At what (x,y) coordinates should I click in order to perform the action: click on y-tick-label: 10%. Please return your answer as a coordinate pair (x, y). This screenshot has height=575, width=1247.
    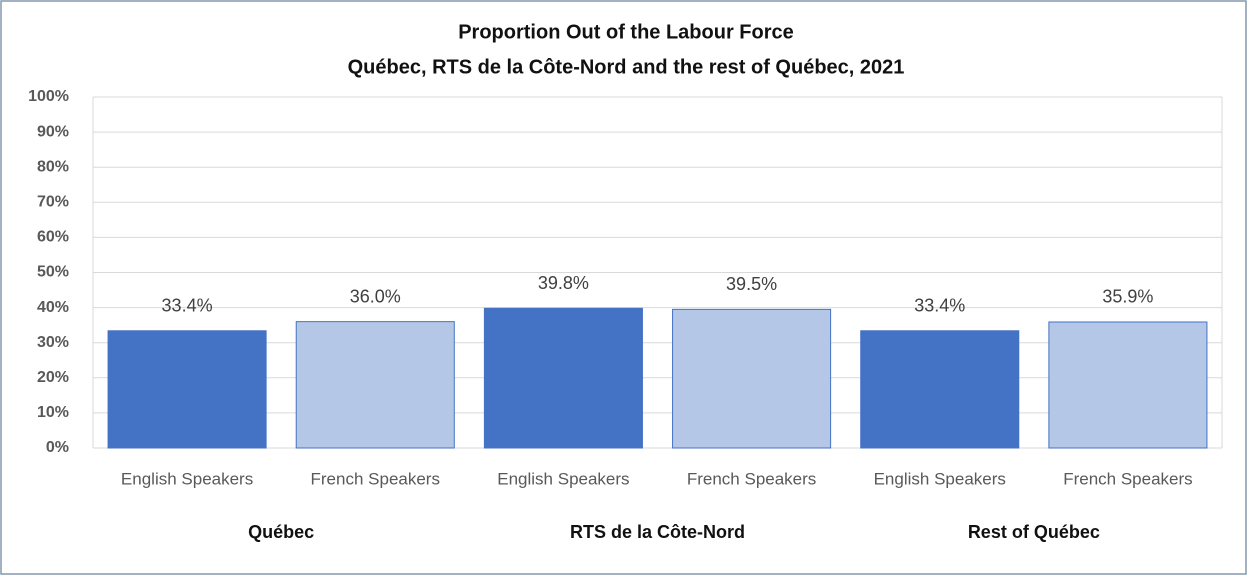
    Looking at the image, I should click on (53, 412).